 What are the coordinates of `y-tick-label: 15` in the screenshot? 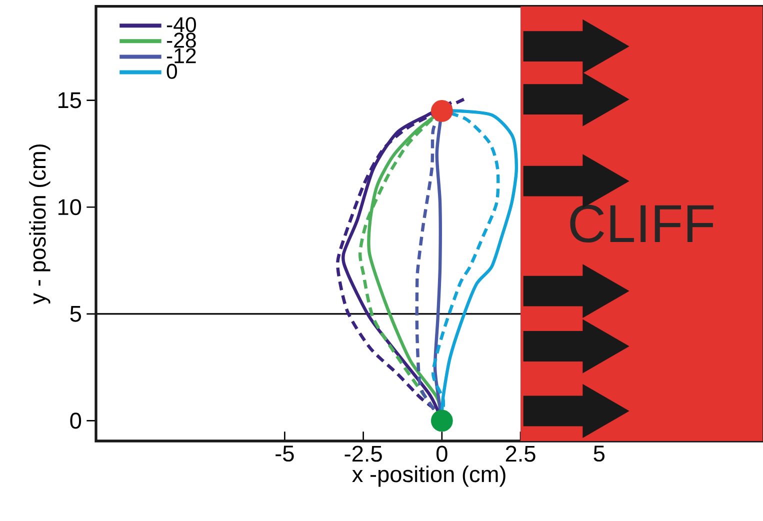 It's located at (69, 100).